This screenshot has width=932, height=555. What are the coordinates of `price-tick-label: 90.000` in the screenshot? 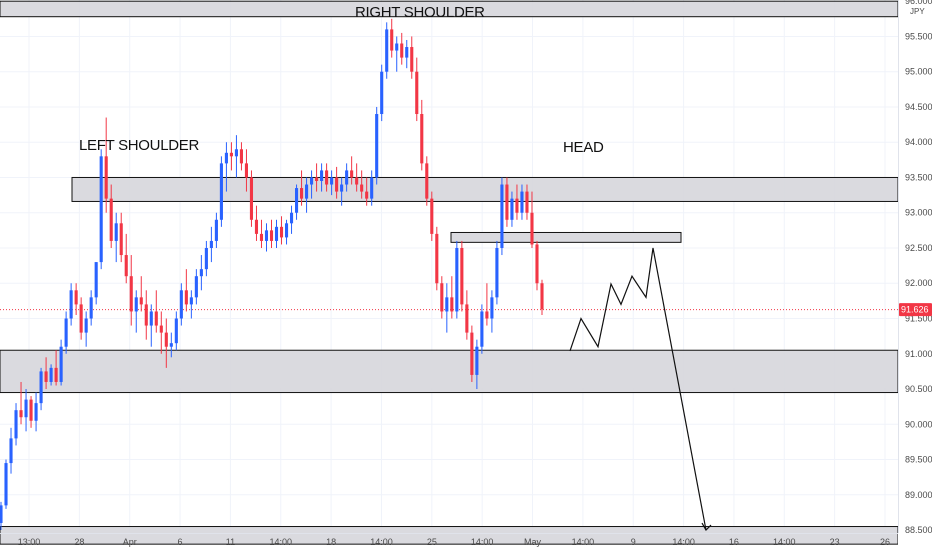 It's located at (918, 424).